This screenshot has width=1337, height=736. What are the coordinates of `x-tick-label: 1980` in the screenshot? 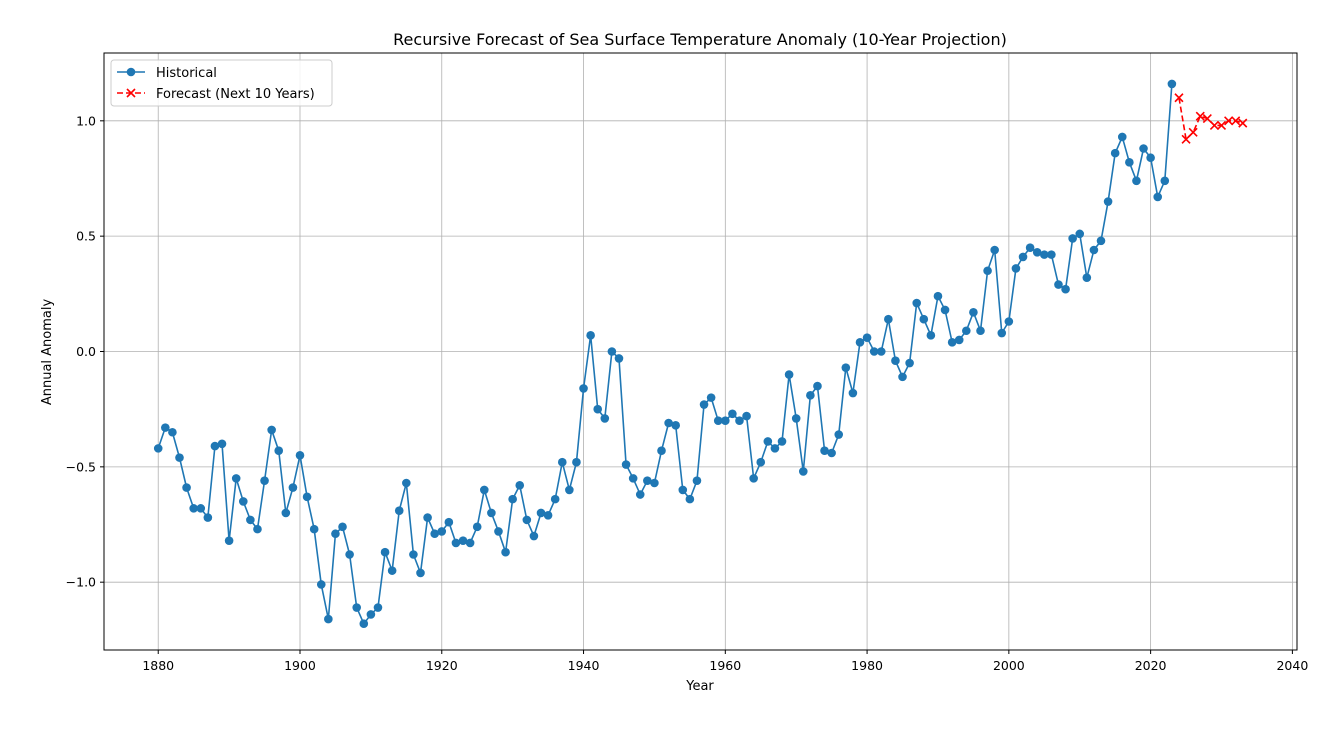 It's located at (867, 665).